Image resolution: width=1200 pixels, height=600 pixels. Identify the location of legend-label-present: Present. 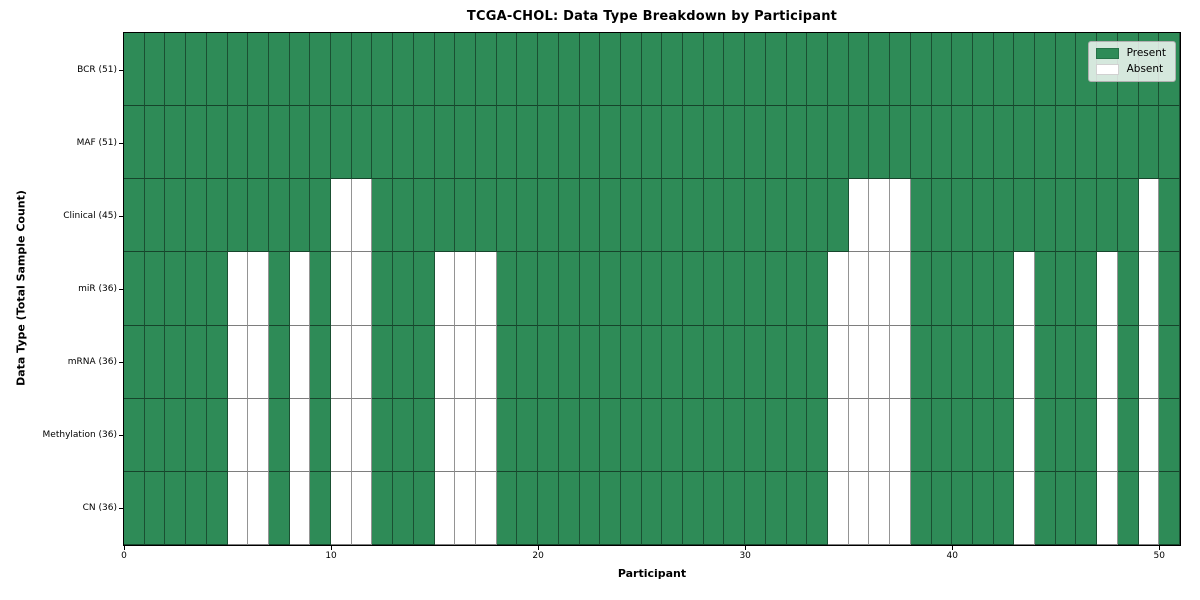
(1146, 53).